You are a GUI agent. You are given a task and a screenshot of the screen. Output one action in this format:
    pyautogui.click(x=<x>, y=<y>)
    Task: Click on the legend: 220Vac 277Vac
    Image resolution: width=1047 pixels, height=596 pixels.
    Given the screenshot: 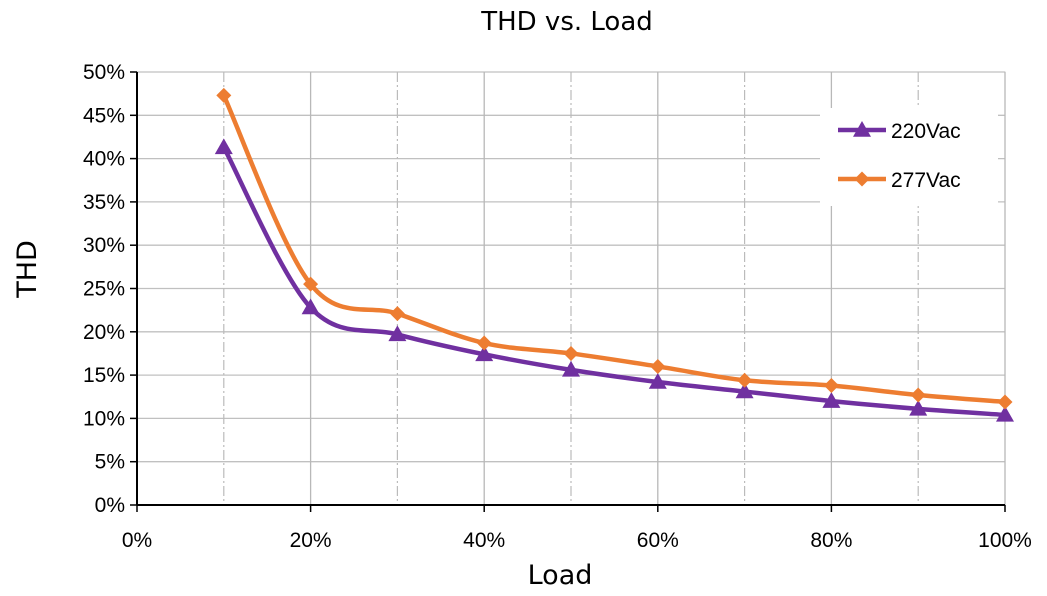 What is the action you would take?
    pyautogui.click(x=909, y=157)
    